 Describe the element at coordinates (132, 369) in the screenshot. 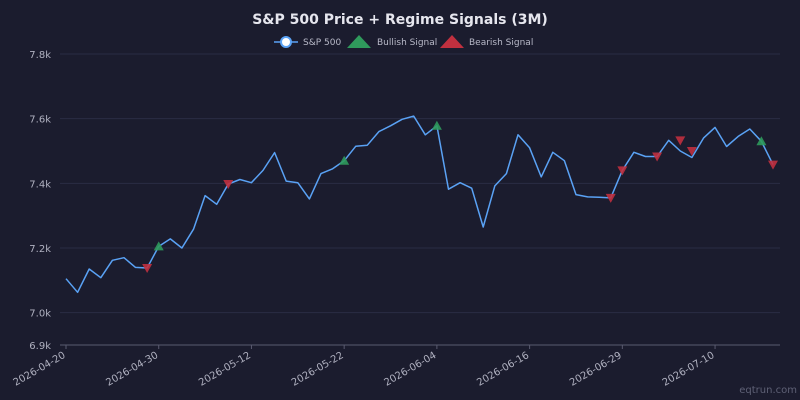

I see `x-tick-label: 2026-04-30` at that location.